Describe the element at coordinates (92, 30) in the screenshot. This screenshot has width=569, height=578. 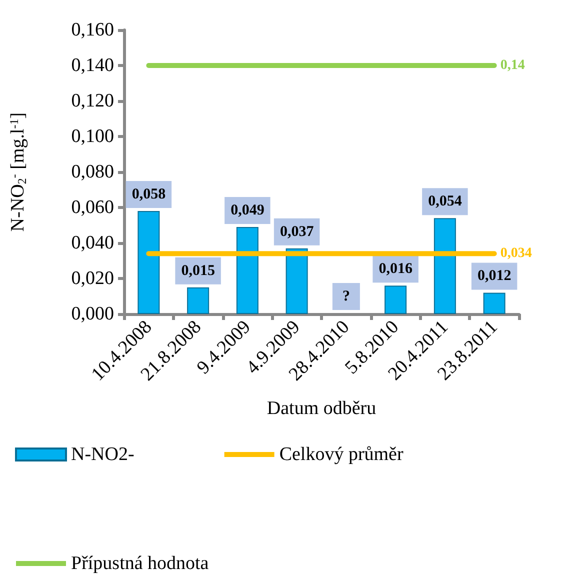
I see `y-tick-label: 0,160` at that location.